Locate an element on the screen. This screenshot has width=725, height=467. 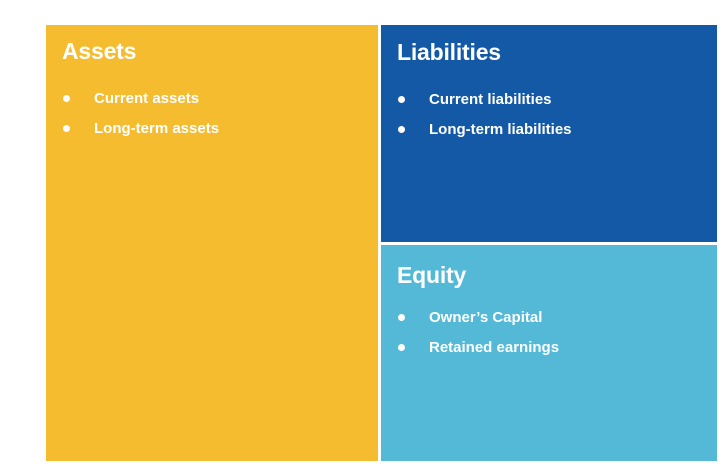
assets-title: Assets is located at coordinates (99, 51).